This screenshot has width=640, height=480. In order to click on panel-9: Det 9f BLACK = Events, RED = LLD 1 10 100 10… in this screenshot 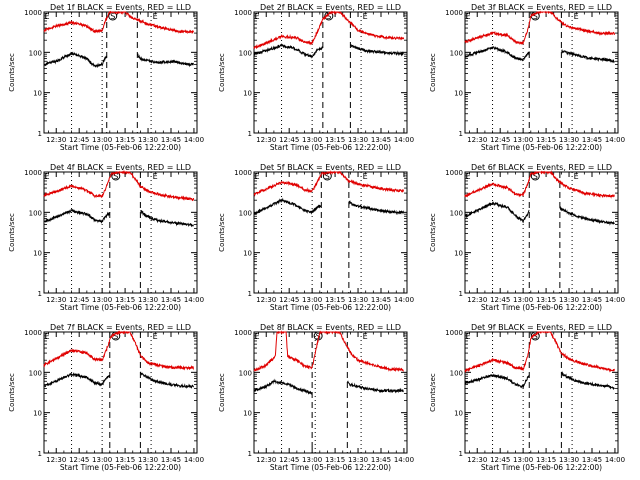, I will do `click(527, 397)`.